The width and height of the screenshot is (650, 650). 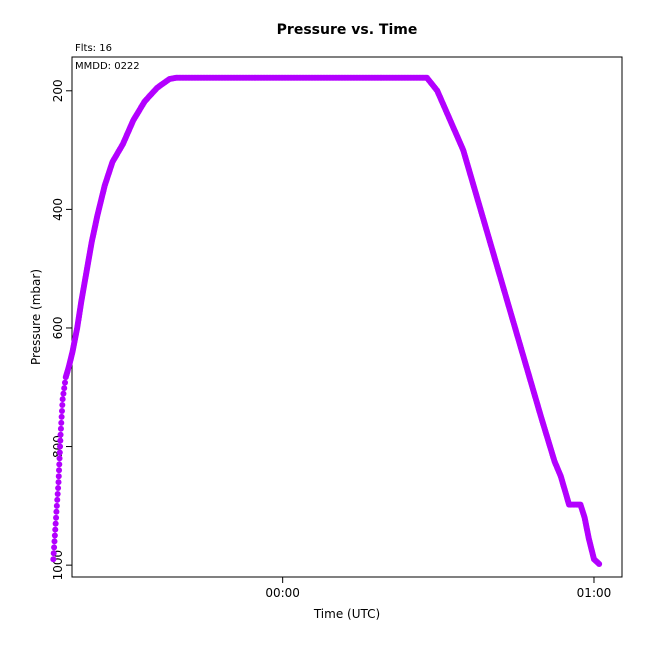 I want to click on x-axis-label: Time (UTC), so click(x=346, y=614).